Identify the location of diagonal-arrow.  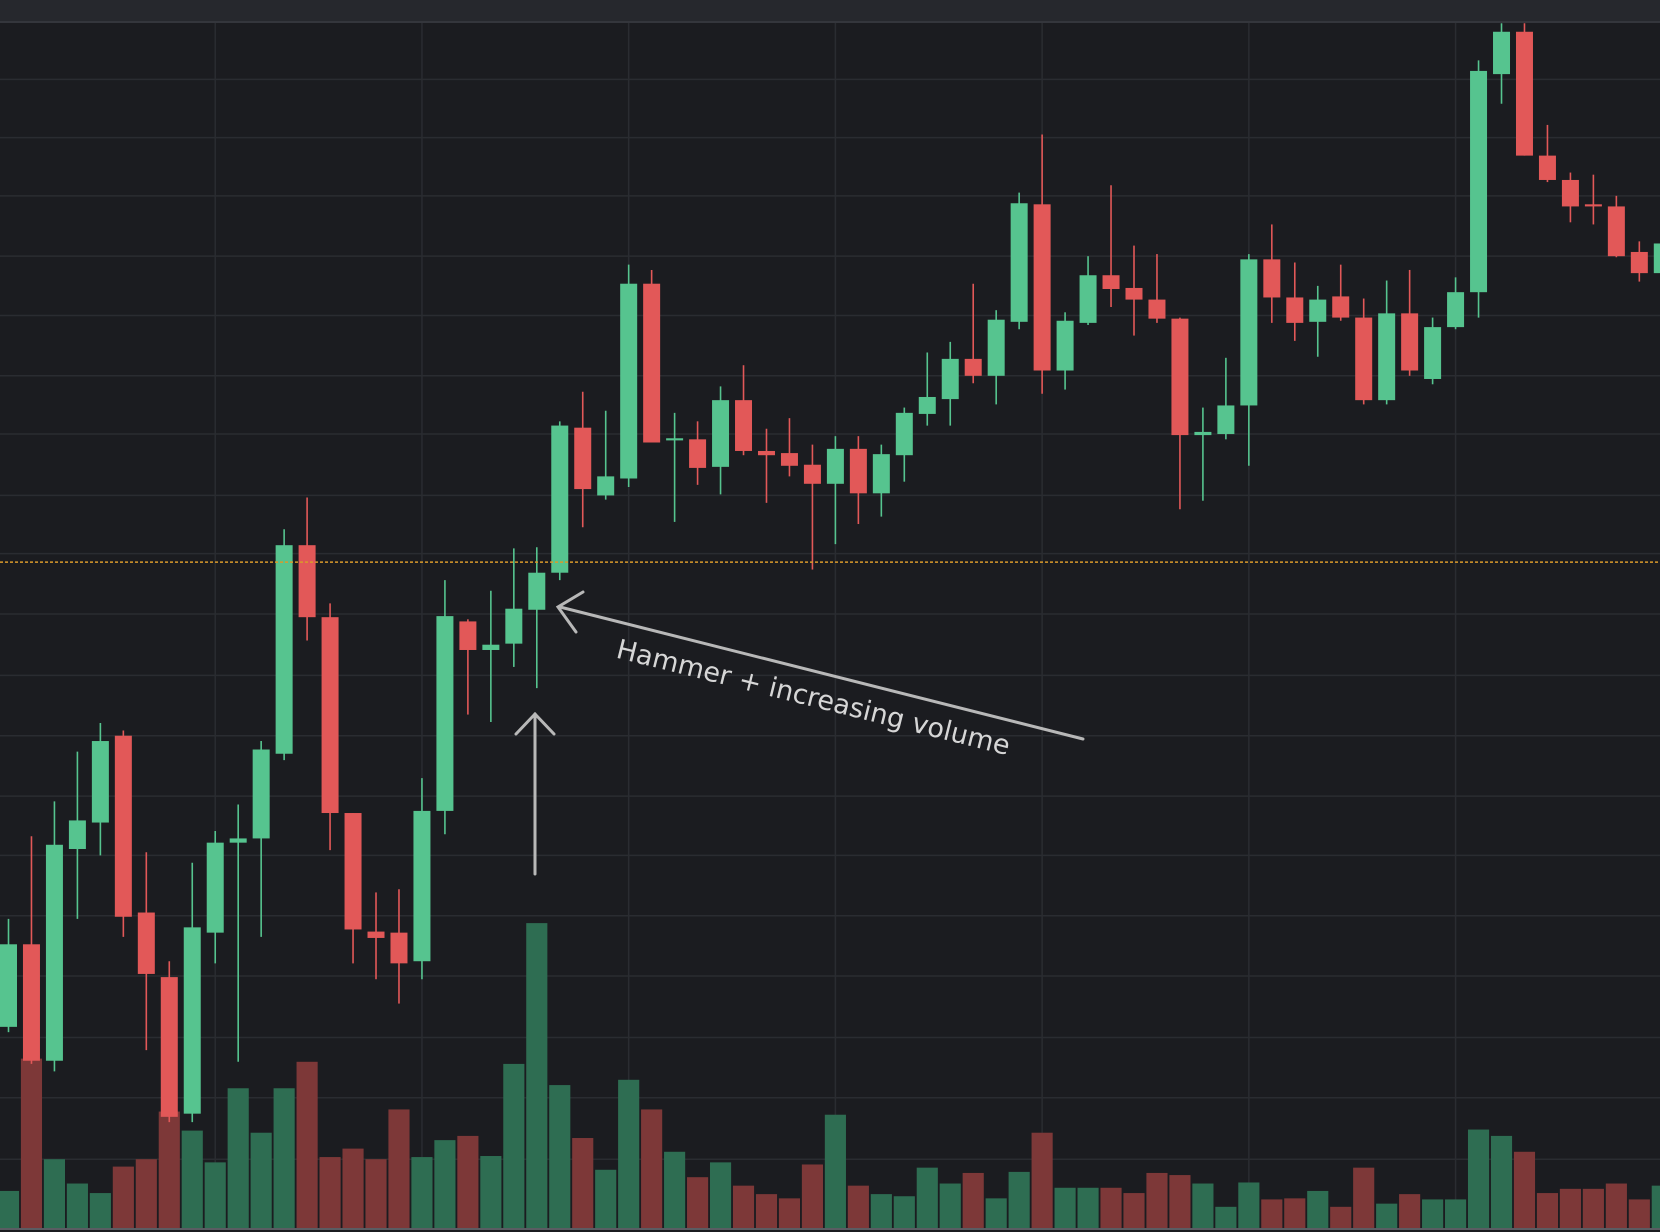
(821, 673).